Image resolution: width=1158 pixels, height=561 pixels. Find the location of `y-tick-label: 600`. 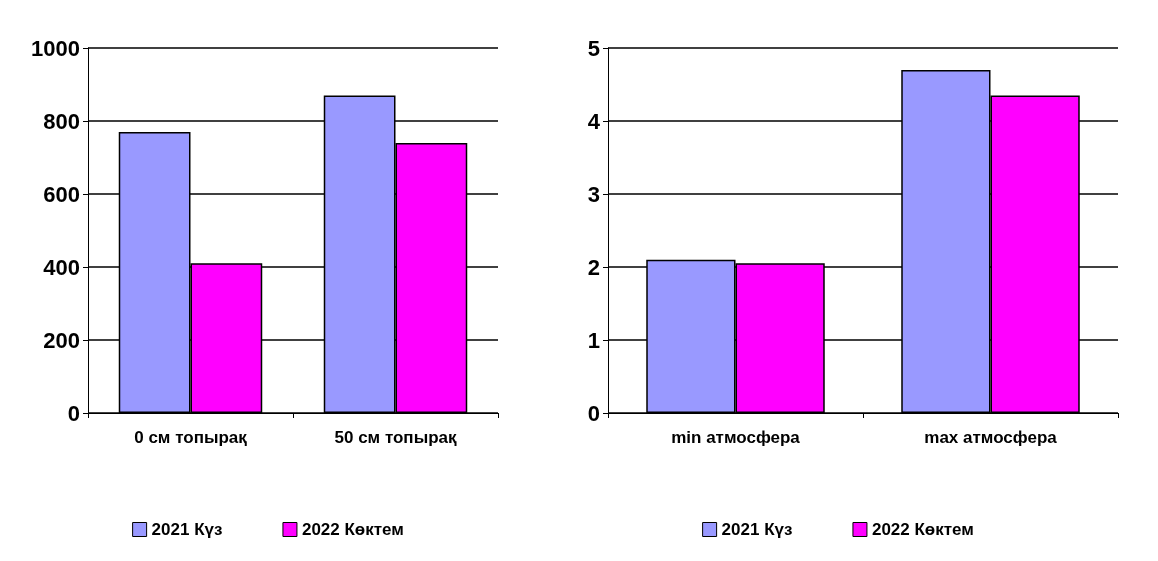

y-tick-label: 600 is located at coordinates (61, 194).